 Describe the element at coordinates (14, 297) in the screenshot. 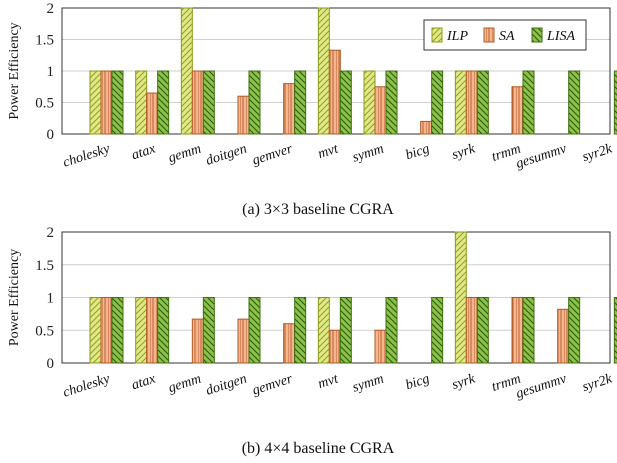

I see `y-axis-label: Power Efficiency` at that location.